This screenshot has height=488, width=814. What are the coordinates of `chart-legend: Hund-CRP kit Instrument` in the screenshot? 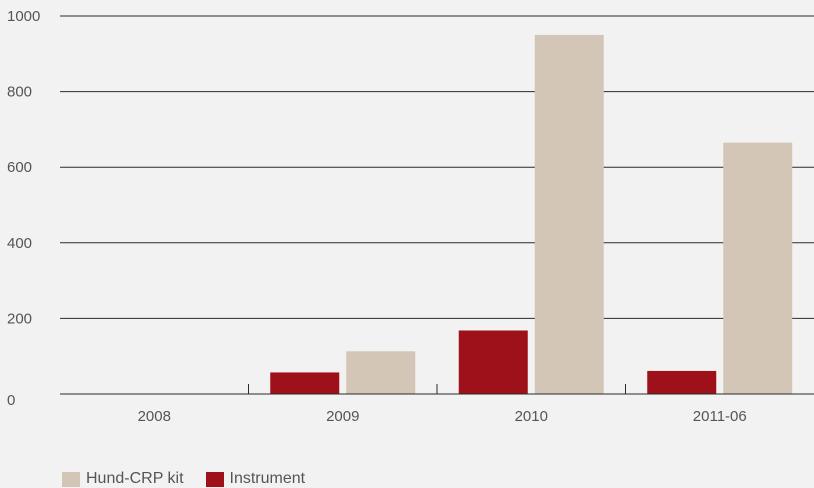 It's located at (194, 479).